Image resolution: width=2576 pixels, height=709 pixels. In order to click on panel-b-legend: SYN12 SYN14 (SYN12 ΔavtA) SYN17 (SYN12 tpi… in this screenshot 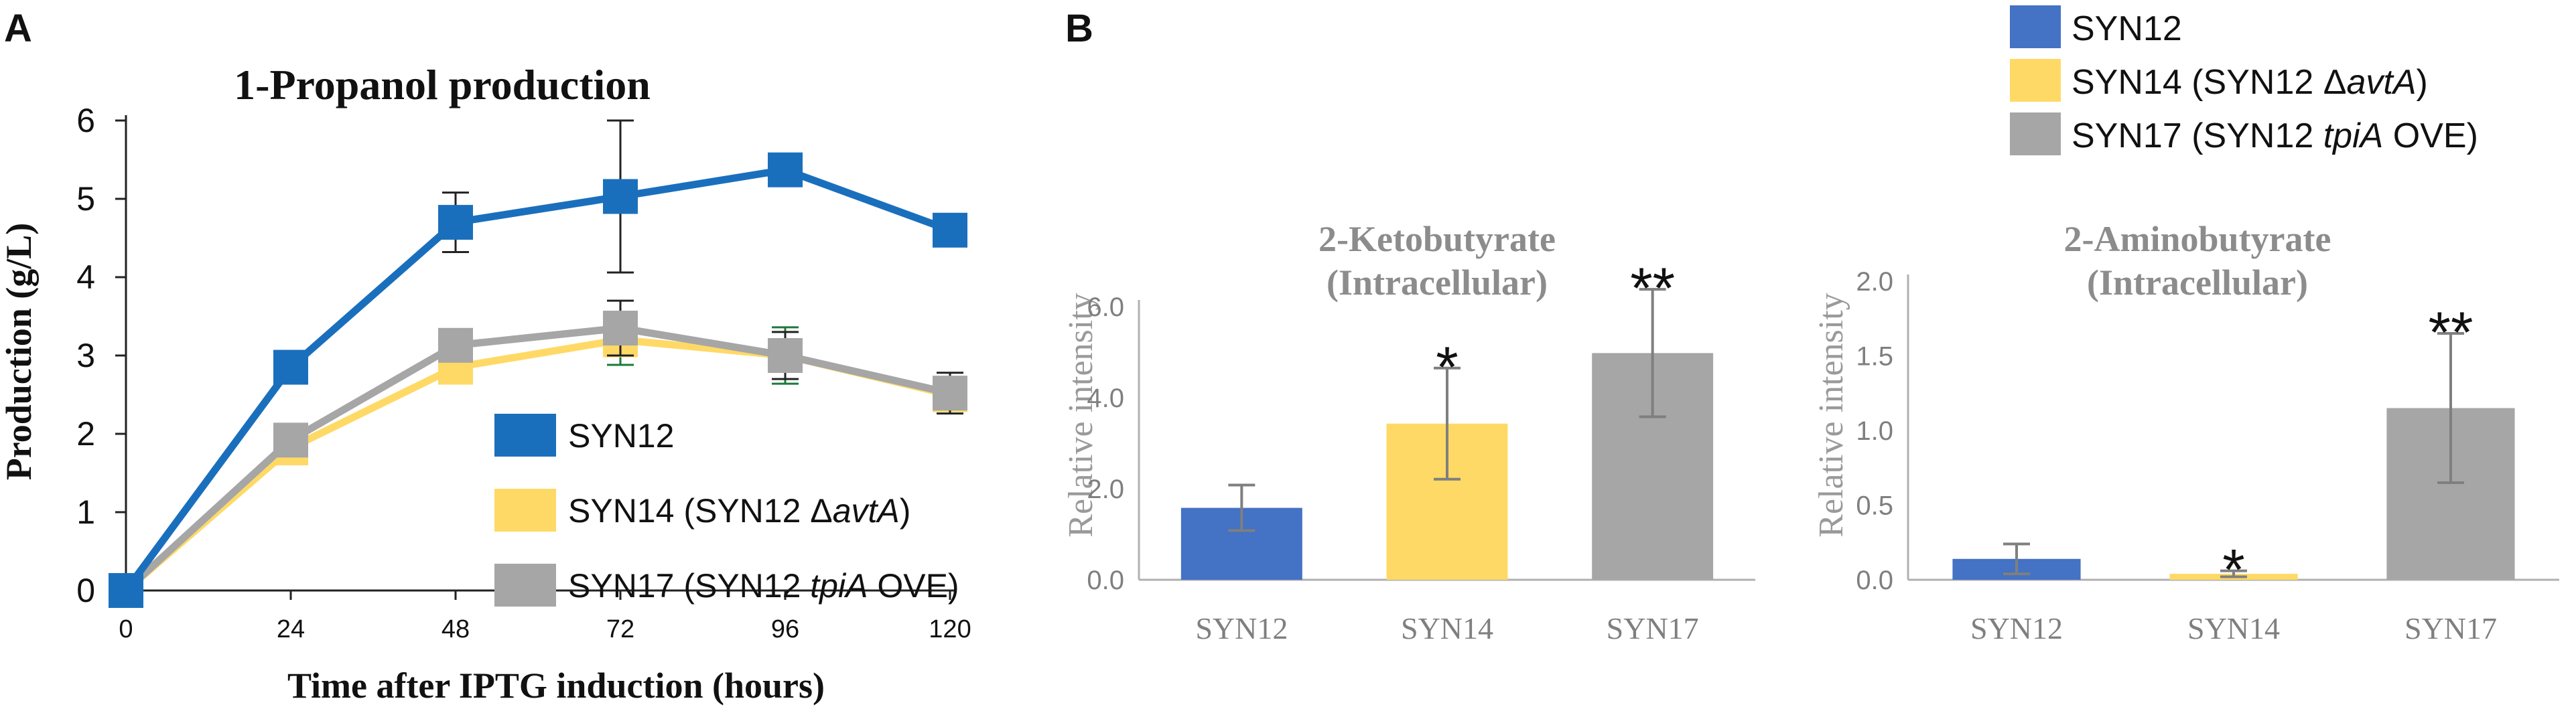, I will do `click(2244, 80)`.